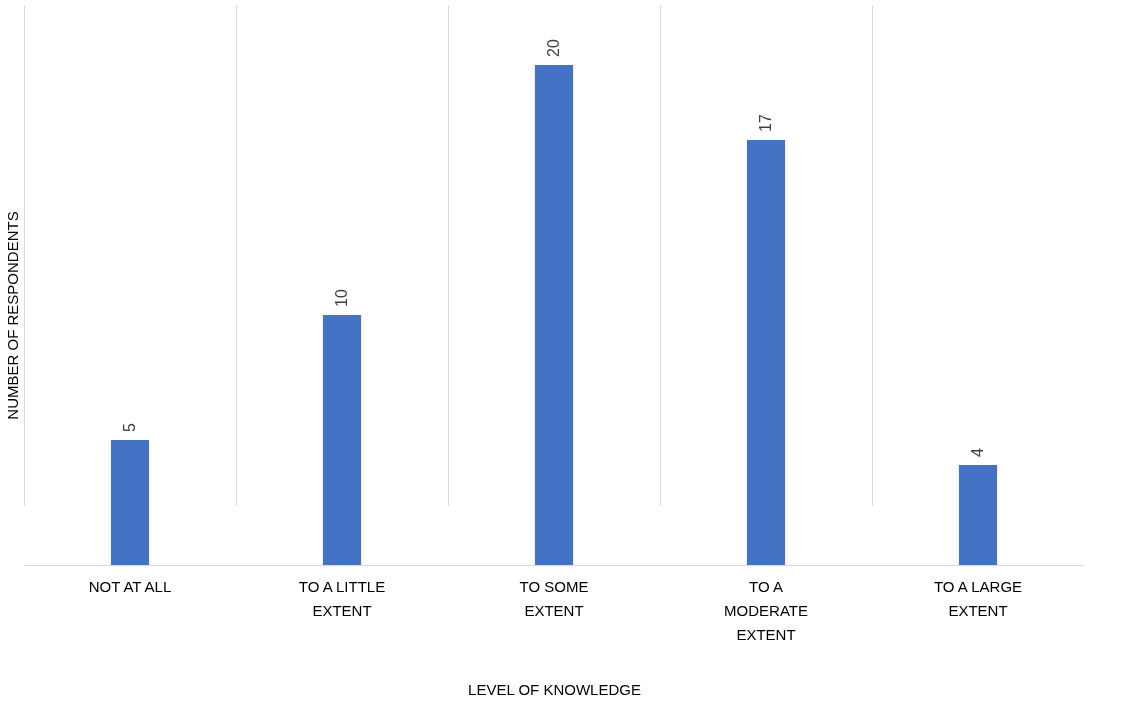 This screenshot has width=1135, height=725. Describe the element at coordinates (129, 427) in the screenshot. I see `data-label: 5` at that location.